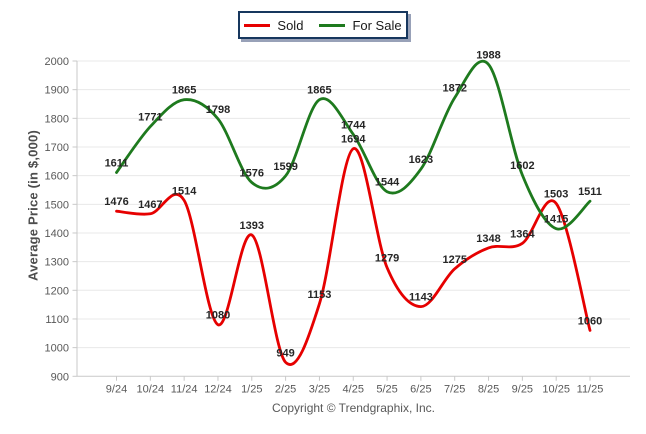 The width and height of the screenshot is (646, 434). What do you see at coordinates (218, 316) in the screenshot?
I see `data-point-label: 1080` at bounding box center [218, 316].